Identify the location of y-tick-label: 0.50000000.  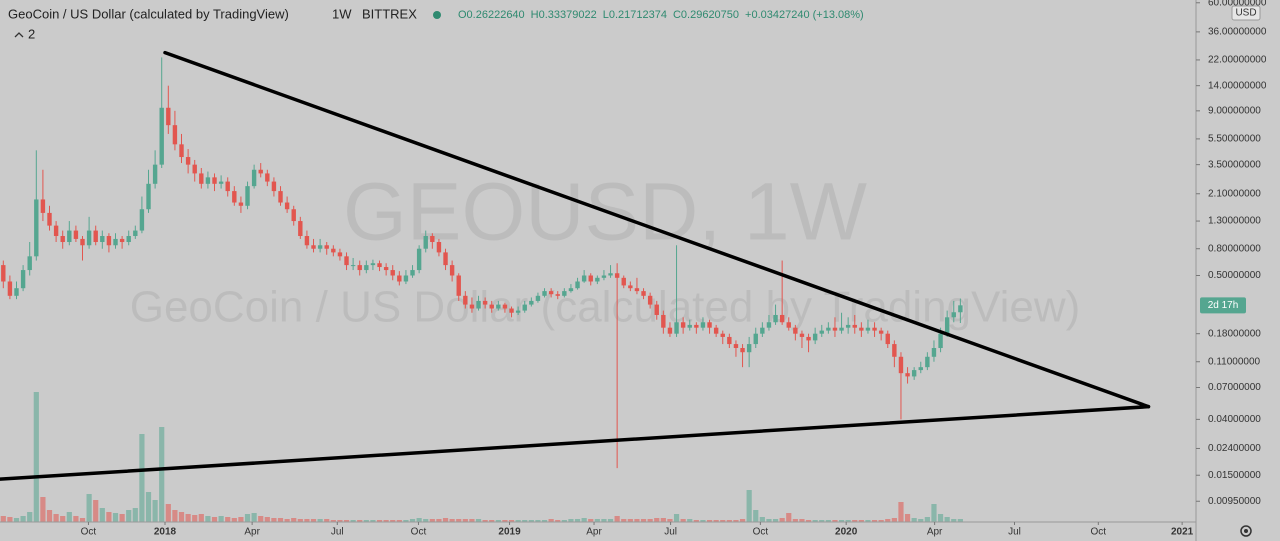
(1234, 275).